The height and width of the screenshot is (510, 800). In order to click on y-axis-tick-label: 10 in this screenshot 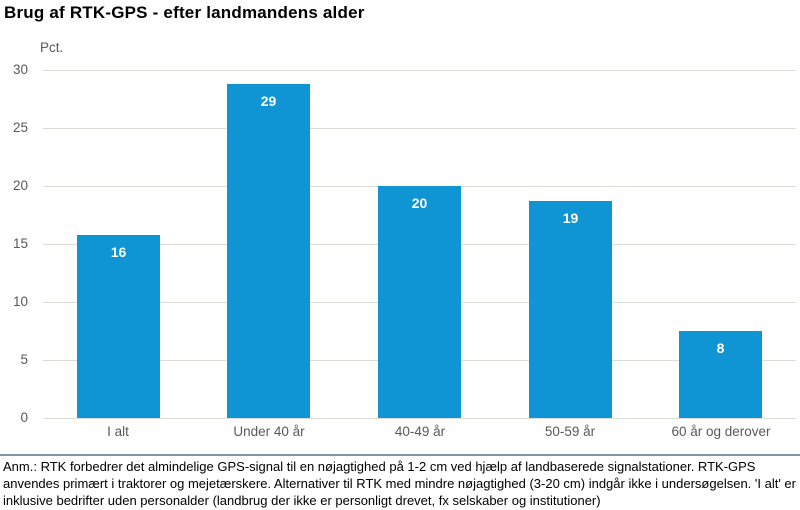, I will do `click(20, 301)`.